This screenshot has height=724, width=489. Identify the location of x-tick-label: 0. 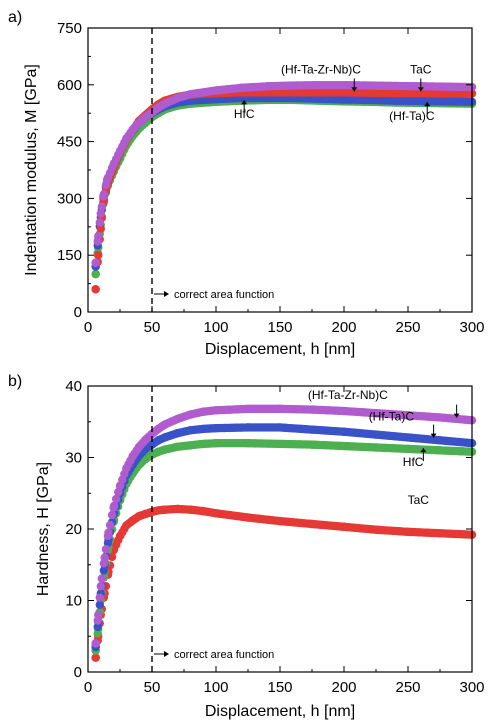
(88, 327).